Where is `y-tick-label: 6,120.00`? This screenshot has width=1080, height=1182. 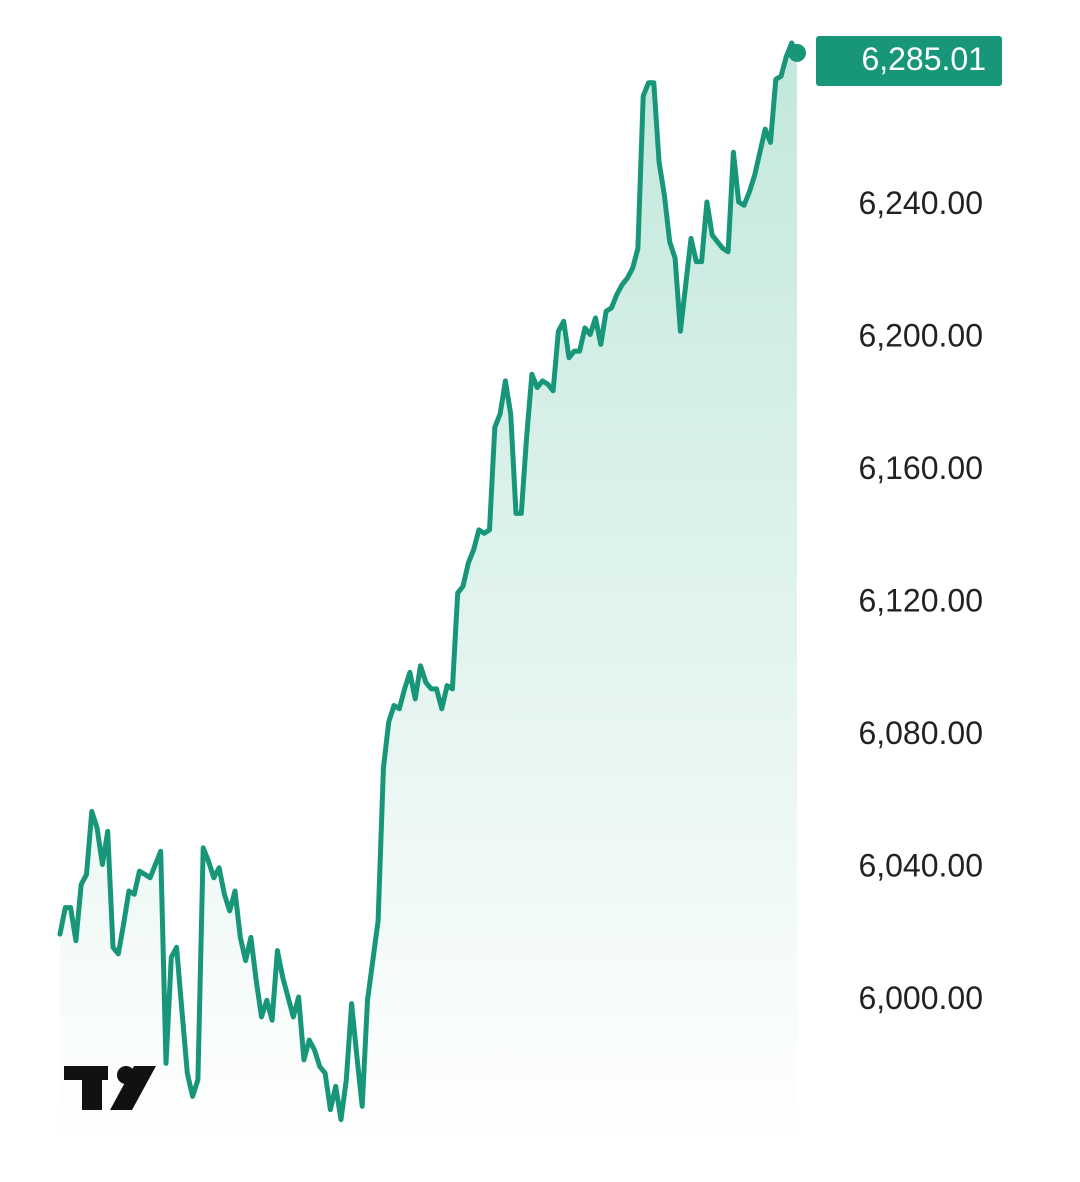
y-tick-label: 6,120.00 is located at coordinates (920, 601).